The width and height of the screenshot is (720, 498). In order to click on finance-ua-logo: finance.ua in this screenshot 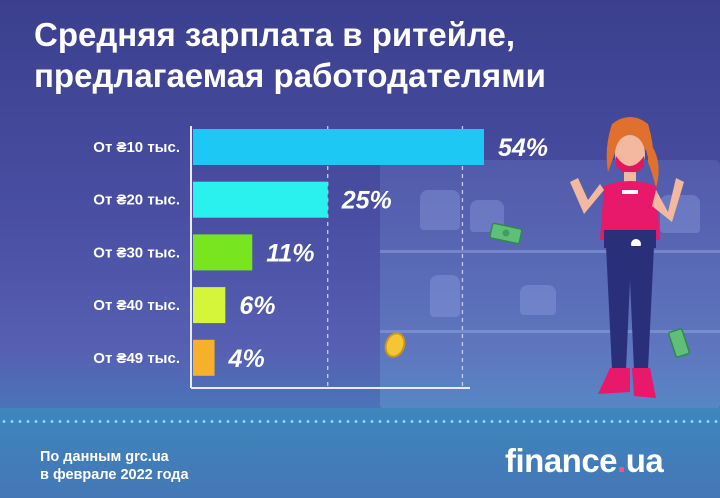, I will do `click(584, 461)`.